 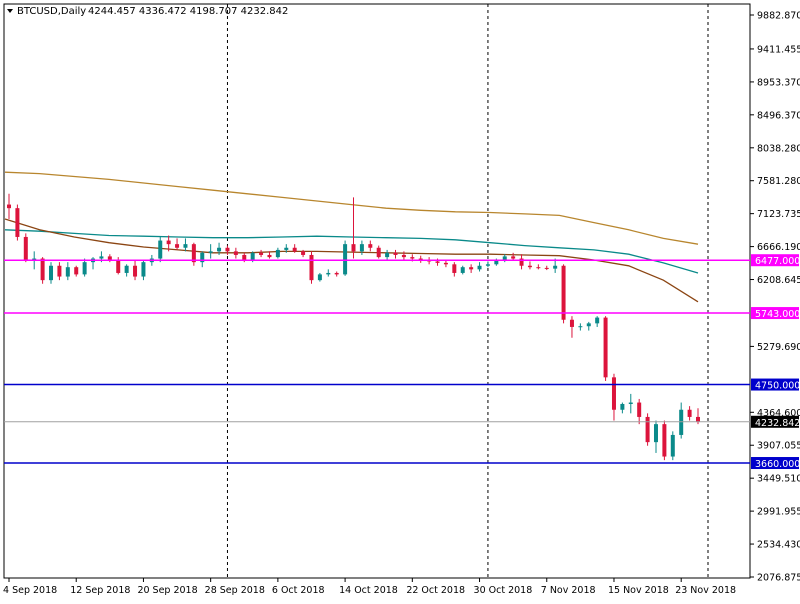 What do you see at coordinates (503, 590) in the screenshot?
I see `x-tick-label: 30 Oct 2018` at bounding box center [503, 590].